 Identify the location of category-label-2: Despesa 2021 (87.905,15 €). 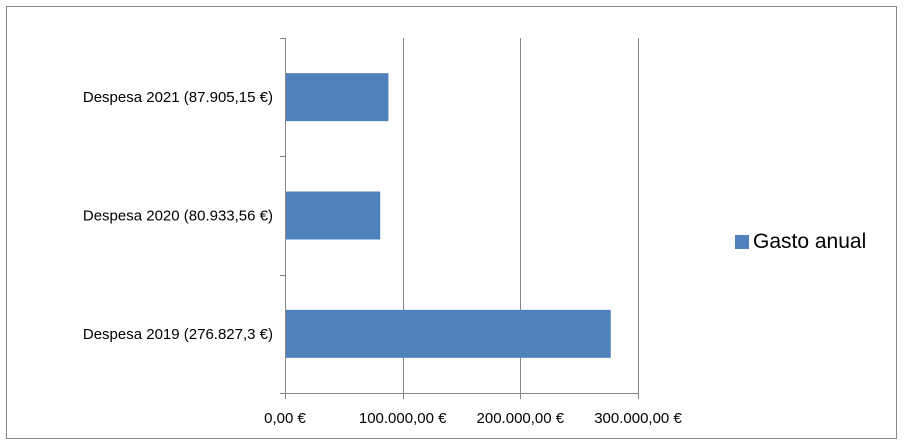
(178, 97).